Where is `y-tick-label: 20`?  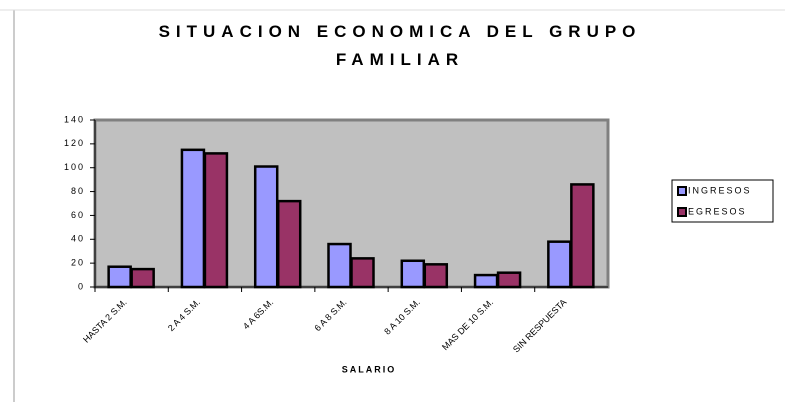 y-tick-label: 20 is located at coordinates (78, 263).